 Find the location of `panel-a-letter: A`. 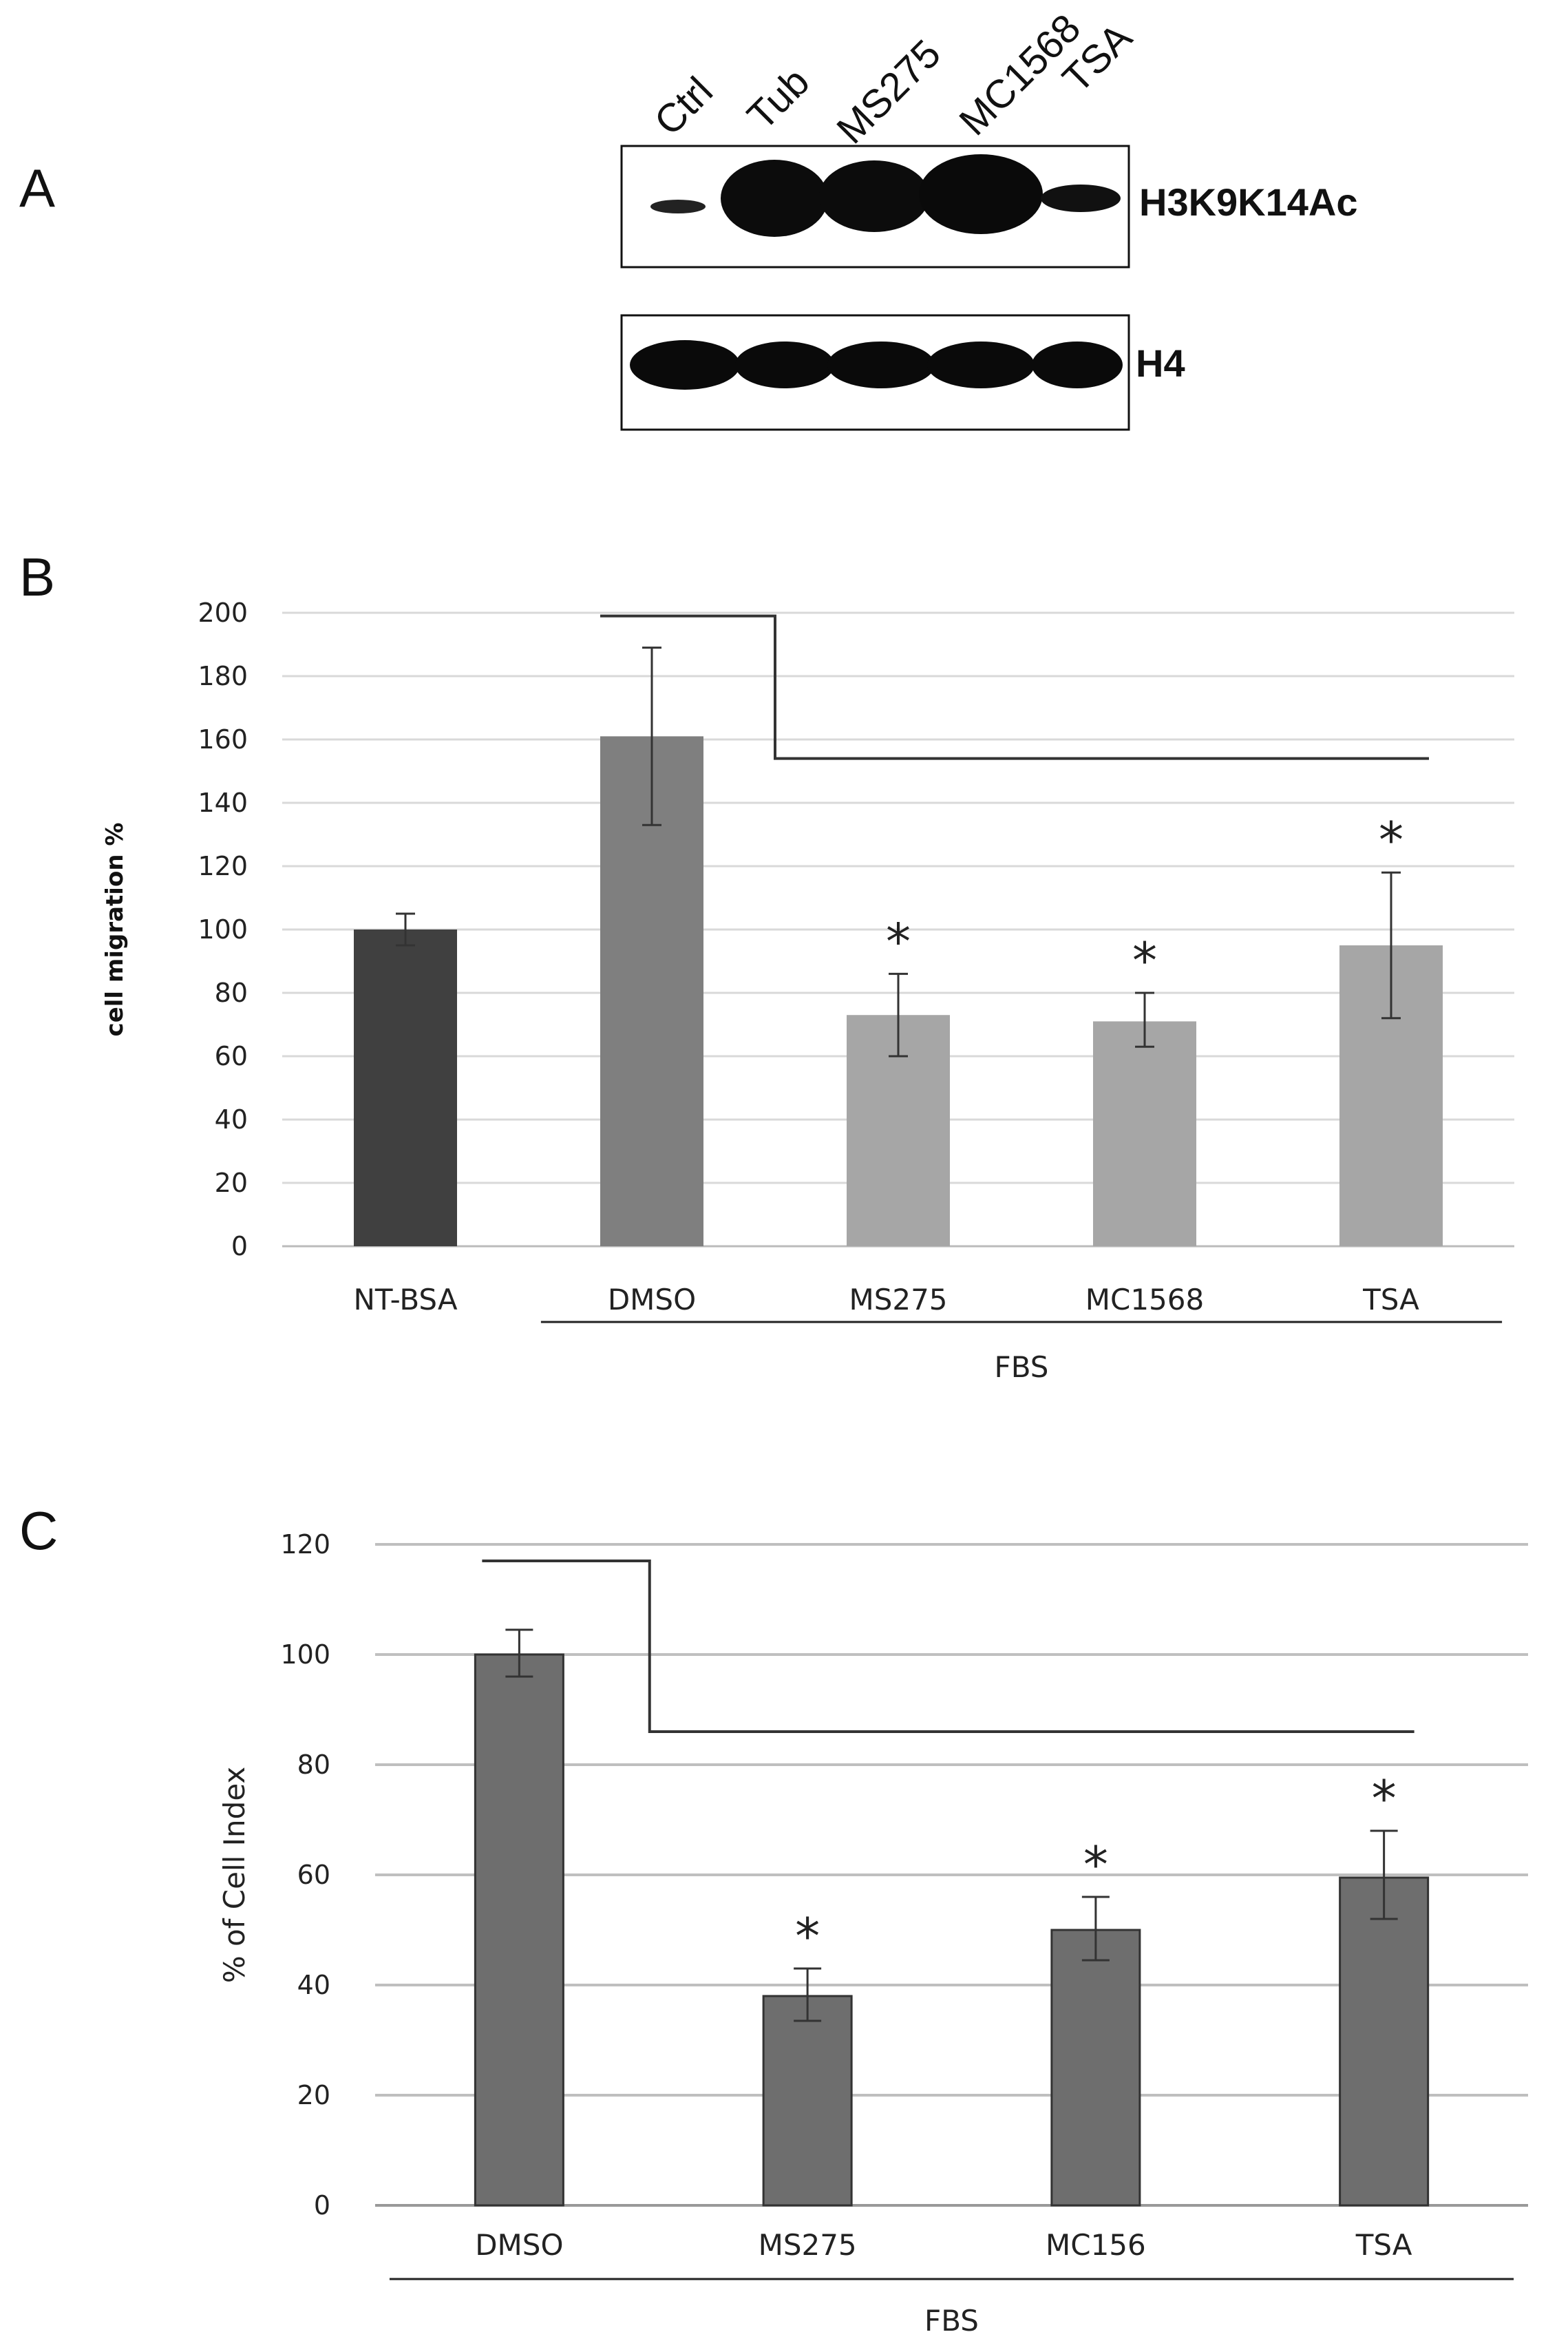

panel-a-letter: A is located at coordinates (37, 188).